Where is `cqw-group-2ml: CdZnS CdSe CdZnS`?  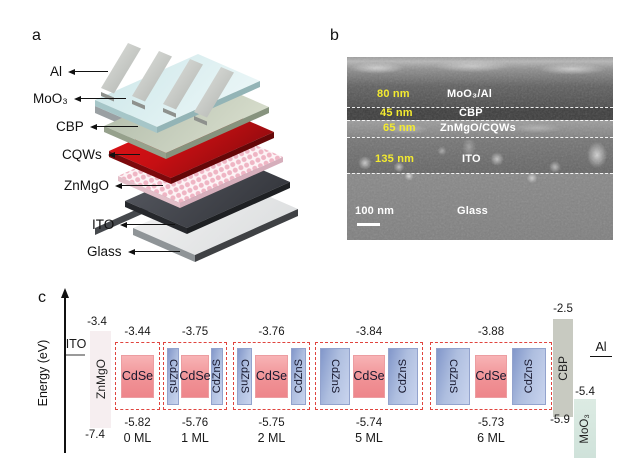
cqw-group-2ml: CdZnS CdSe CdZnS is located at coordinates (271, 376).